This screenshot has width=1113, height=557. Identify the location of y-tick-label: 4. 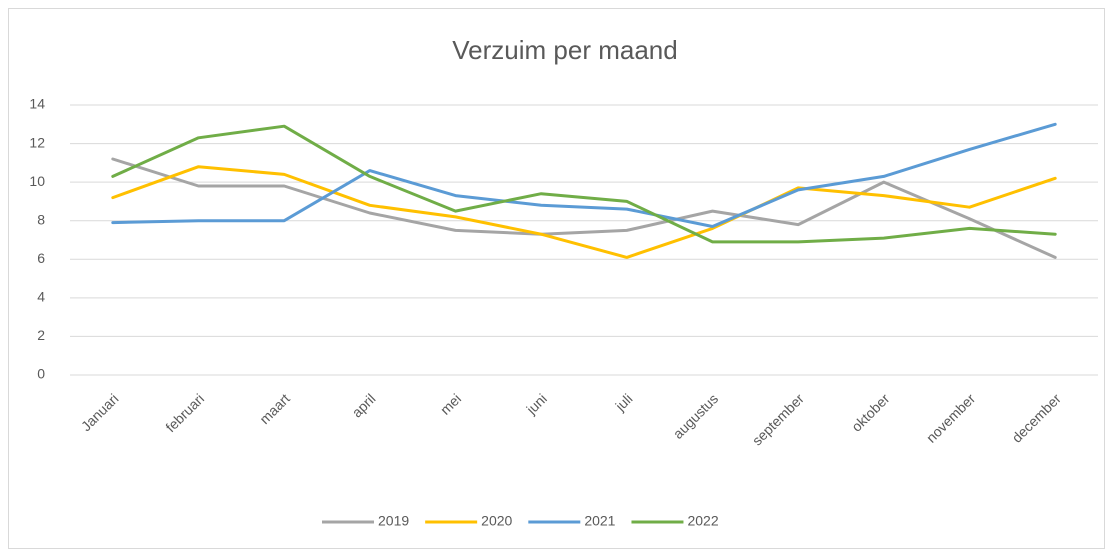
(41, 297).